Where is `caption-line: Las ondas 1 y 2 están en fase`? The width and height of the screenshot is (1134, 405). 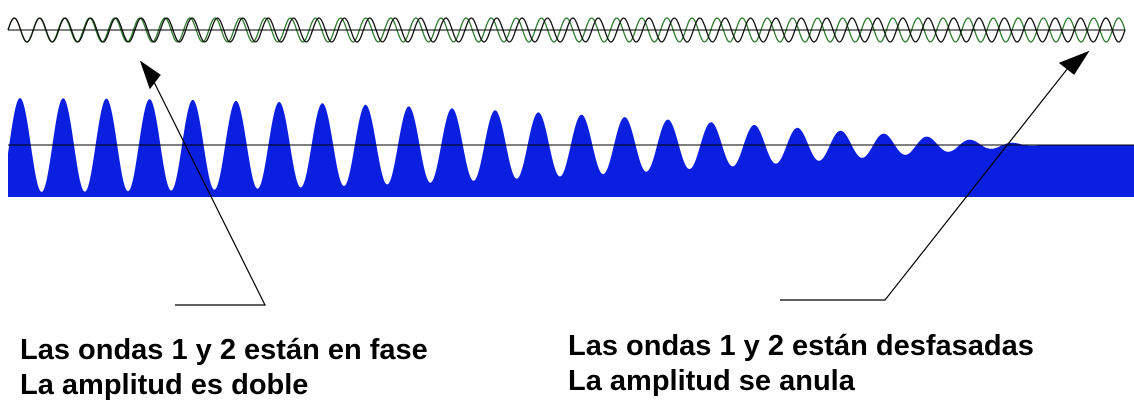
caption-line: Las ondas 1 y 2 están en fase is located at coordinates (224, 350).